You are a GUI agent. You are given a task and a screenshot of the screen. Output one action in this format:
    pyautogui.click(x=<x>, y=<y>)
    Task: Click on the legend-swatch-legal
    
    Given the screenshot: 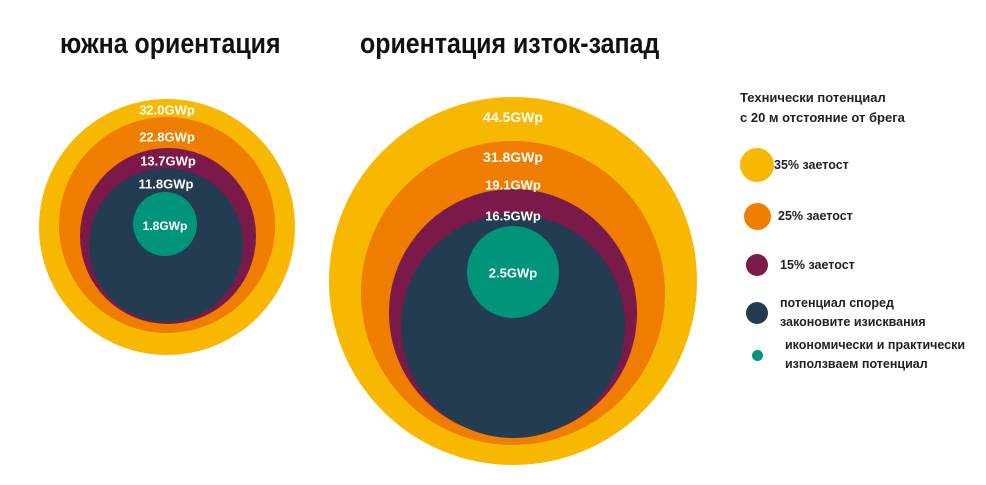 What is the action you would take?
    pyautogui.click(x=757, y=313)
    